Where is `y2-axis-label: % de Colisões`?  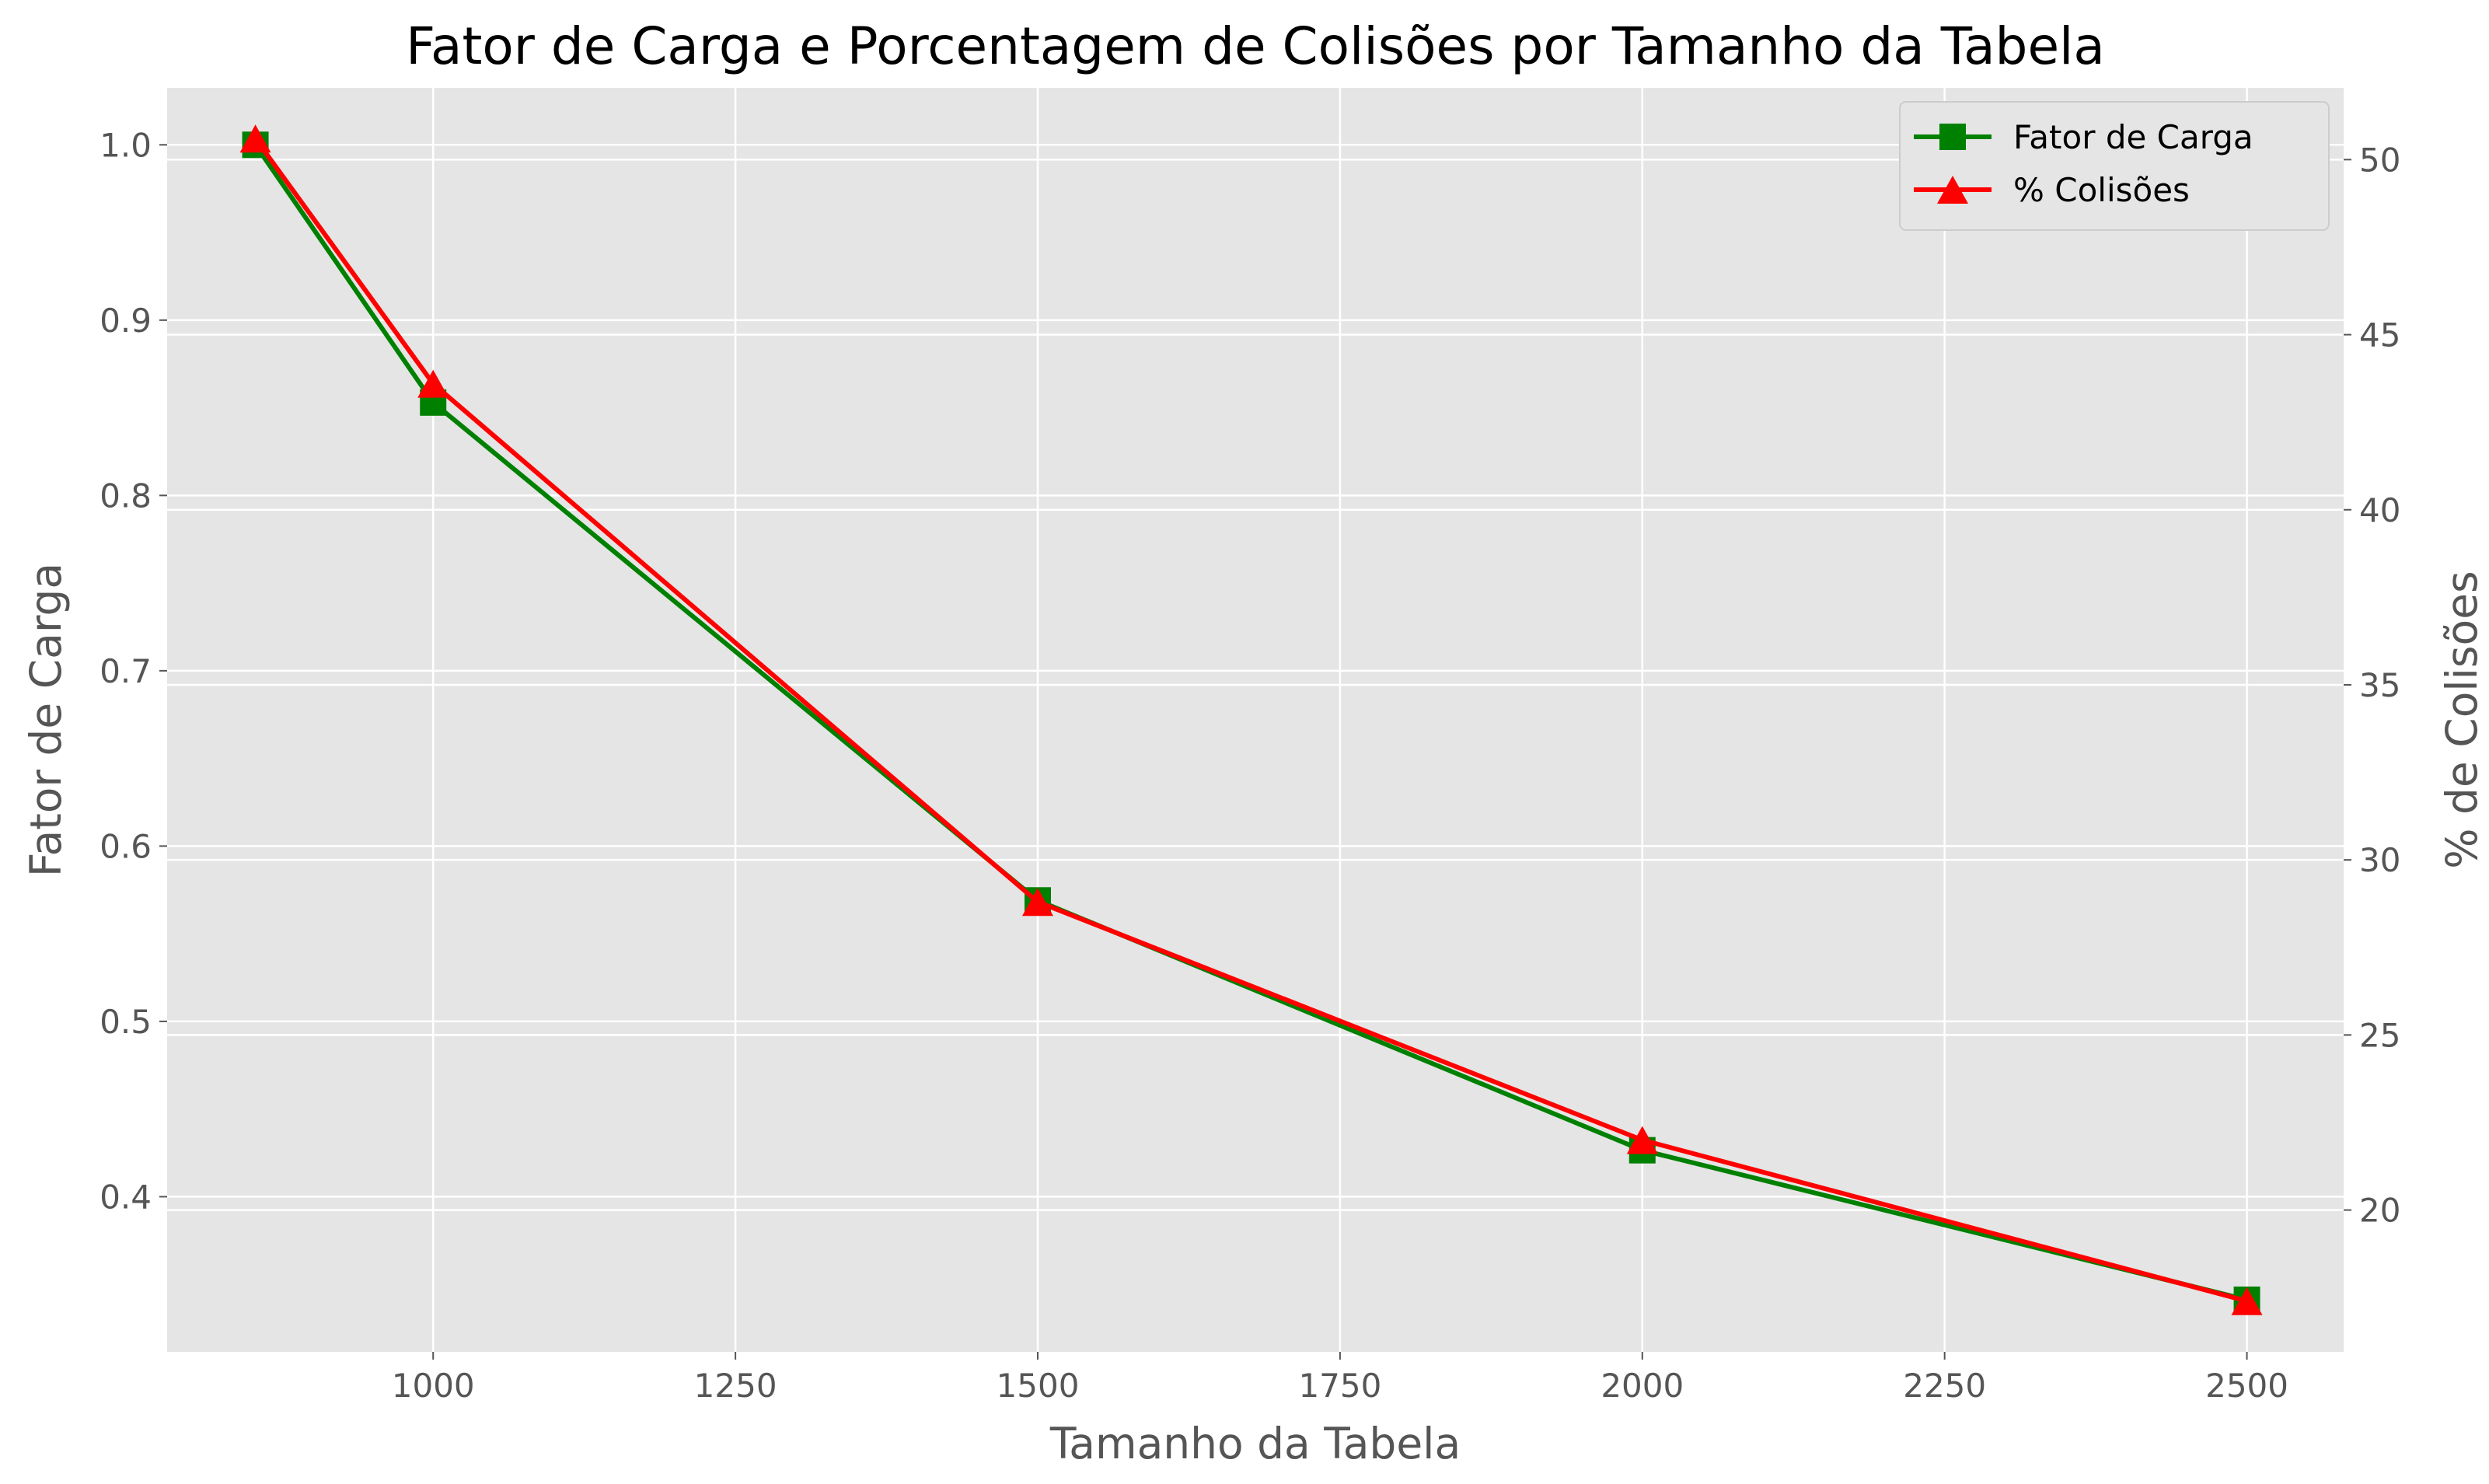
y2-axis-label: % de Colisões is located at coordinates (2462, 719).